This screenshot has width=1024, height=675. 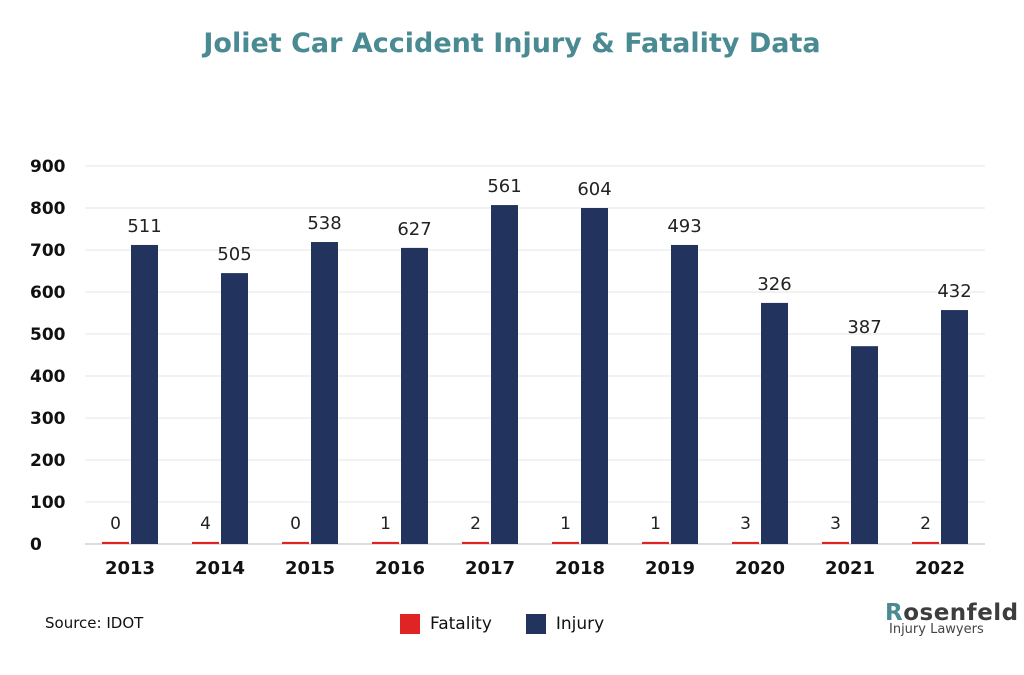 I want to click on data-label-injury: 604, so click(x=594, y=189).